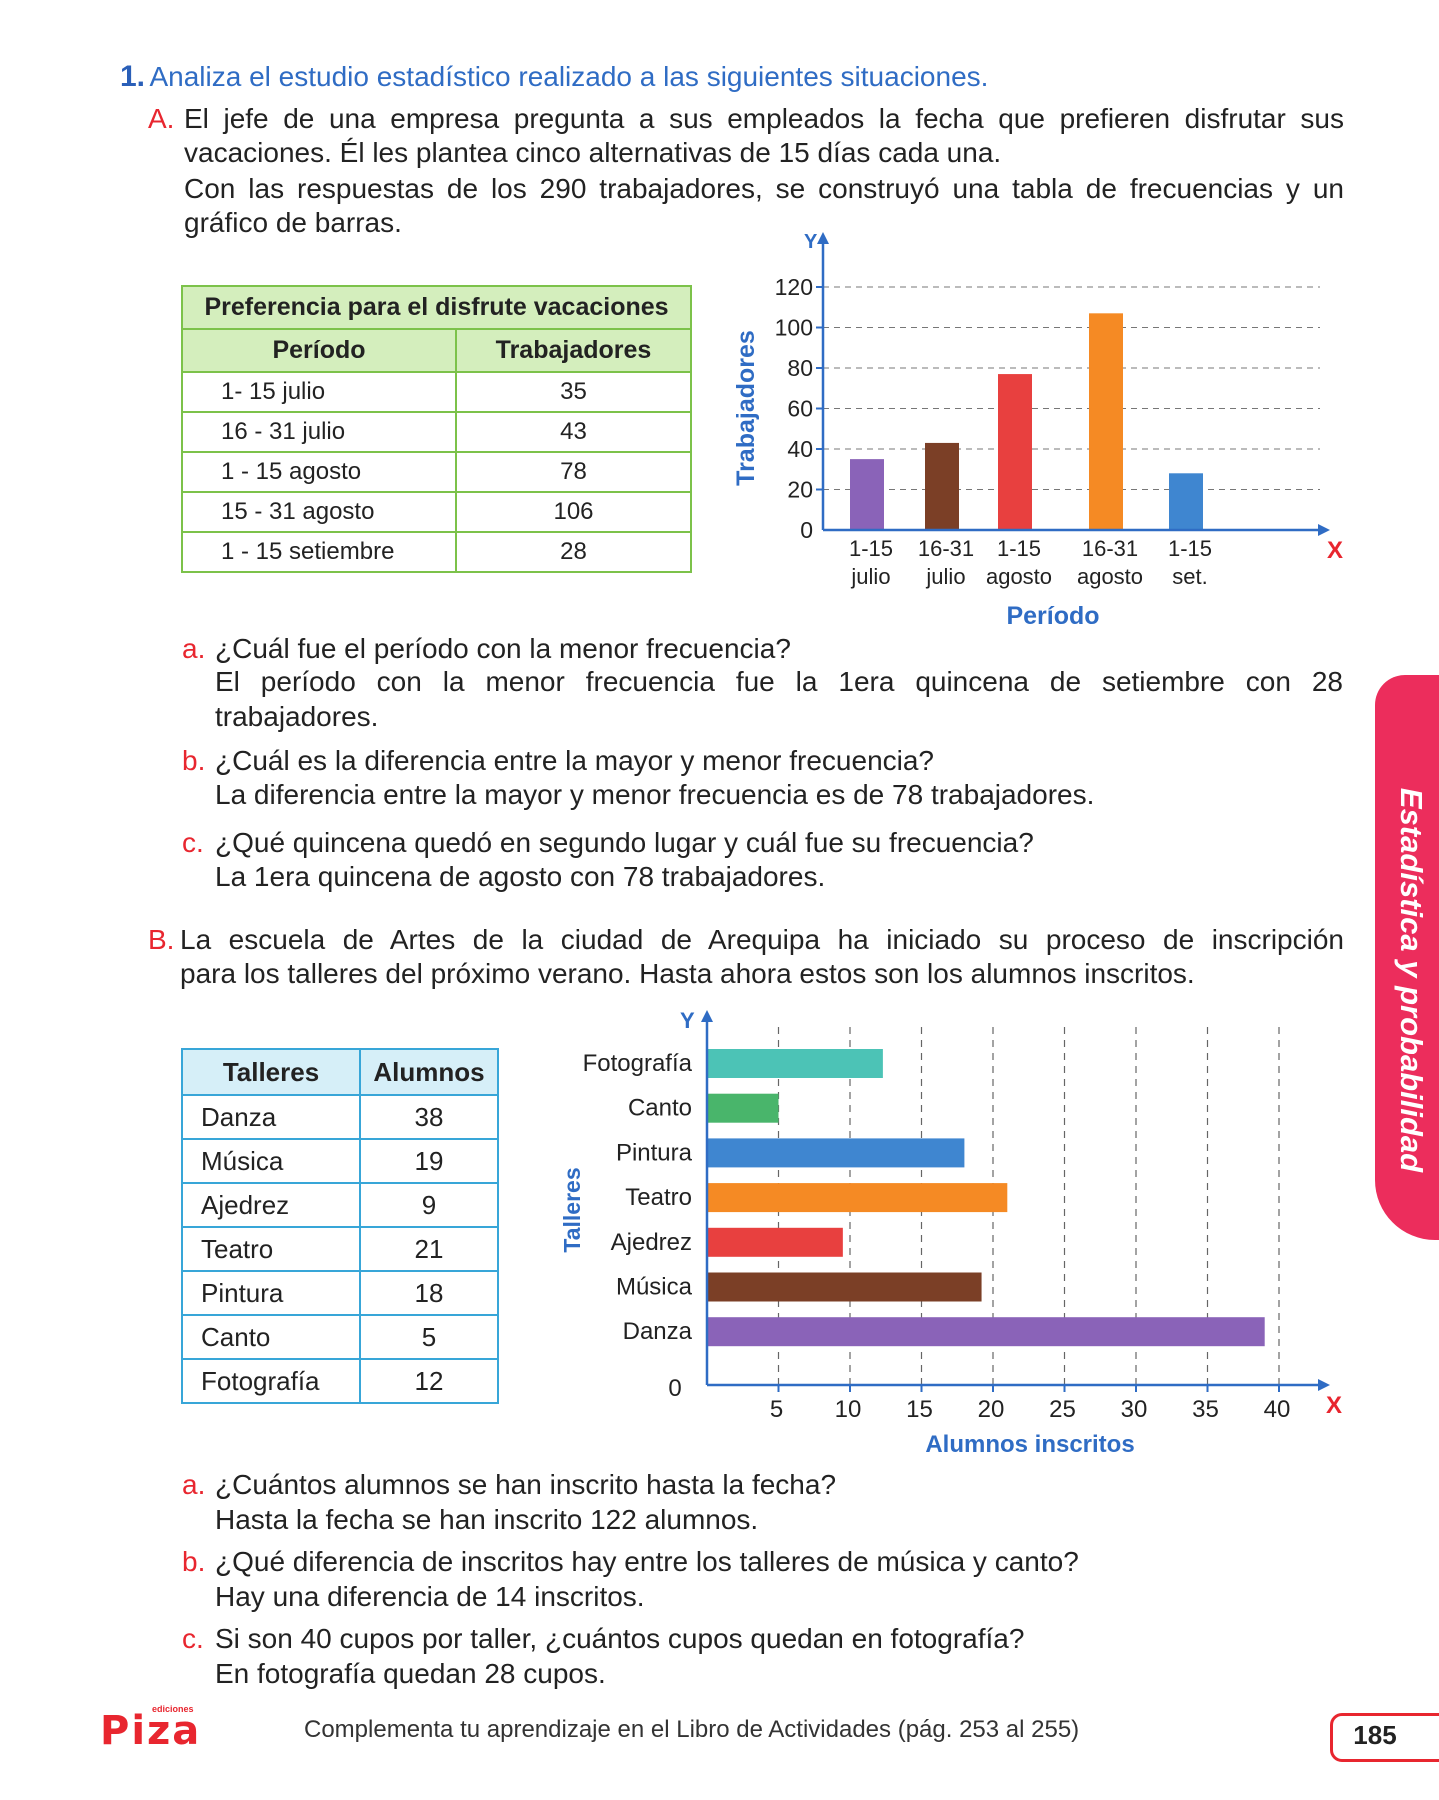 The image size is (1439, 1800). Describe the element at coordinates (654, 1287) in the screenshot. I see `category-label: Música` at that location.